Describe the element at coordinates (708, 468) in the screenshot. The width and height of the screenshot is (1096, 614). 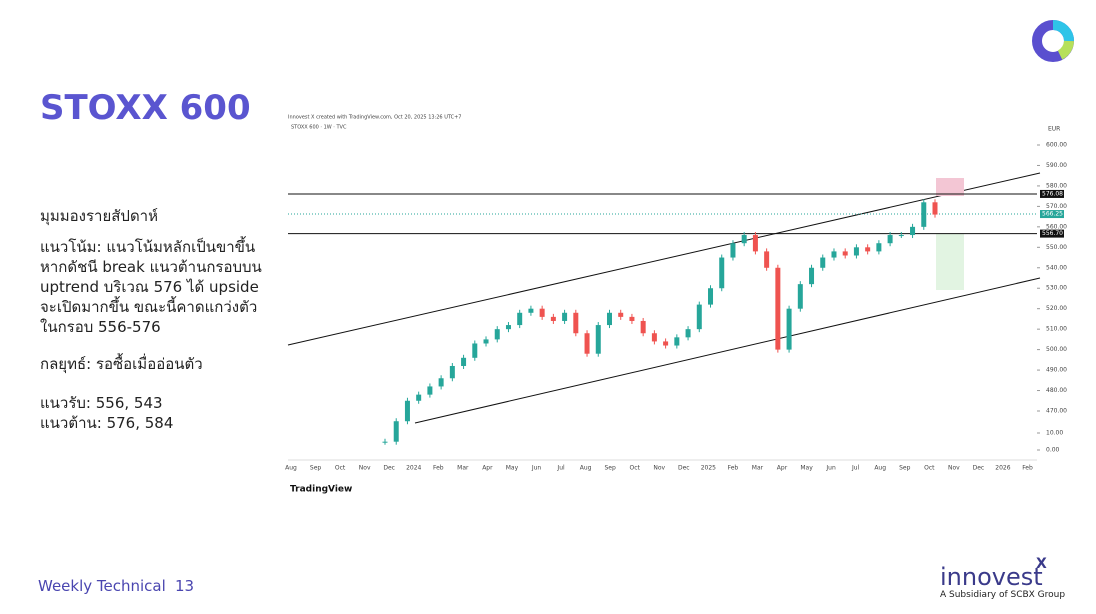
I see `x-tick-label: 2025` at that location.